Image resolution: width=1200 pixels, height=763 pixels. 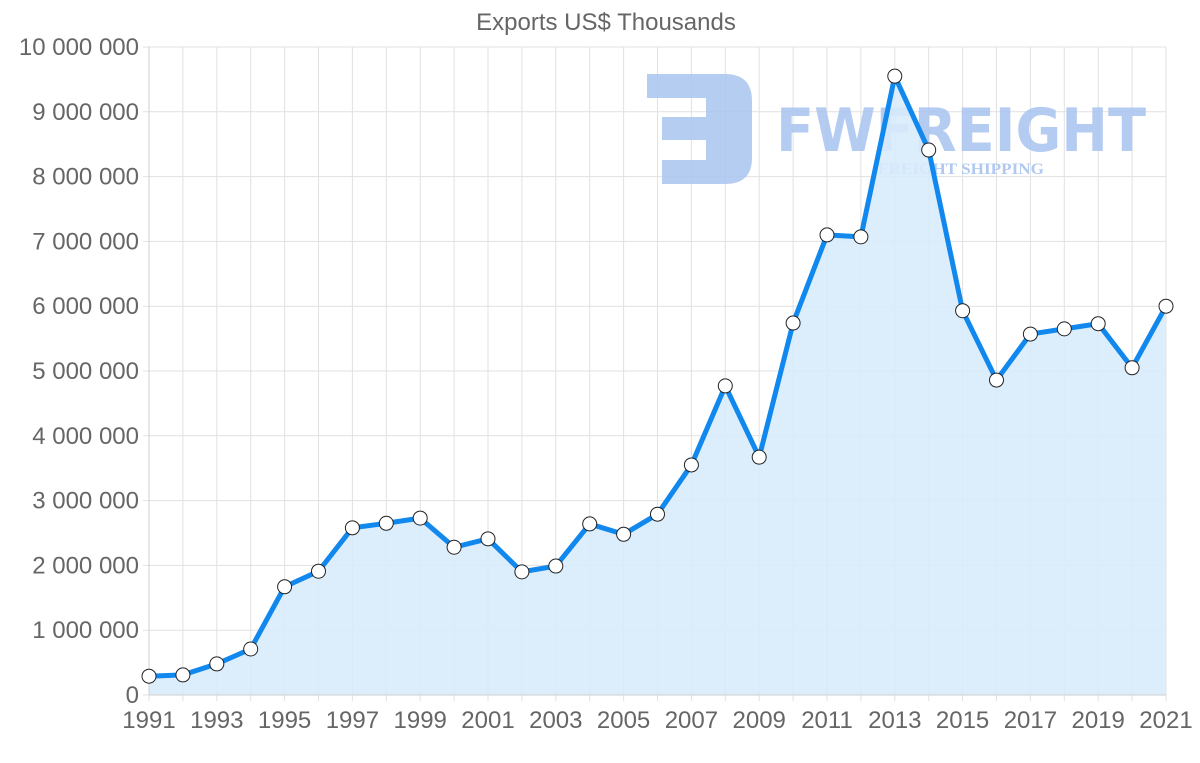 I want to click on watermark-brand: FWFREIGHT, so click(x=961, y=131).